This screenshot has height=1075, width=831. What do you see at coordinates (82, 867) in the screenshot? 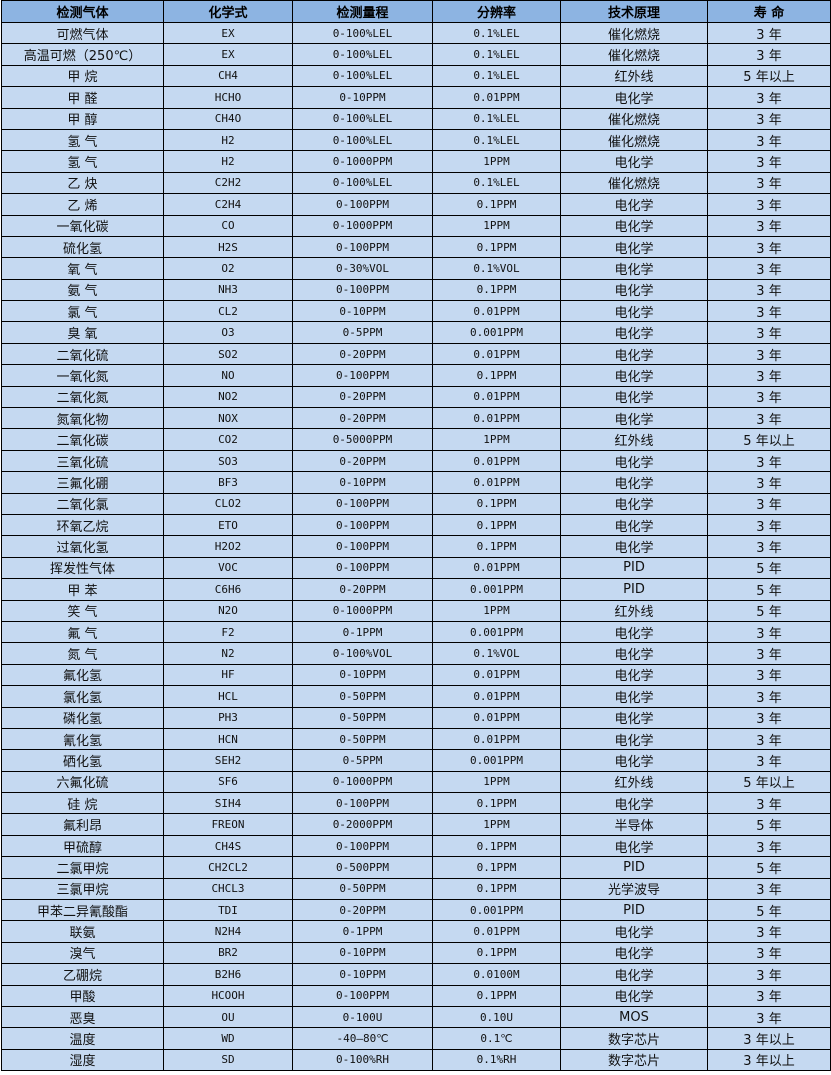
I see `cell-gas-name: 二氯甲烷` at bounding box center [82, 867].